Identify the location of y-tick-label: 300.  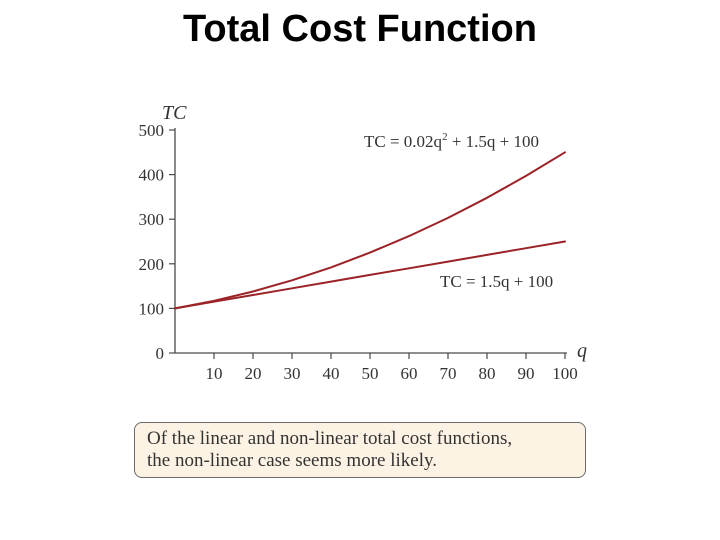
(152, 219).